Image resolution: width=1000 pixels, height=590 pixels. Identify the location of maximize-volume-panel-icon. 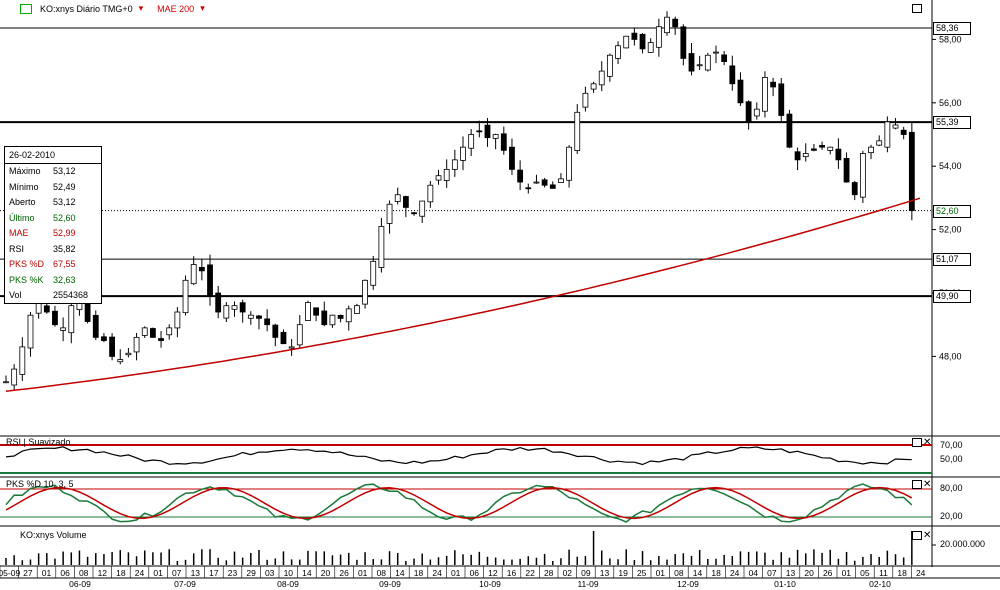
(917, 535).